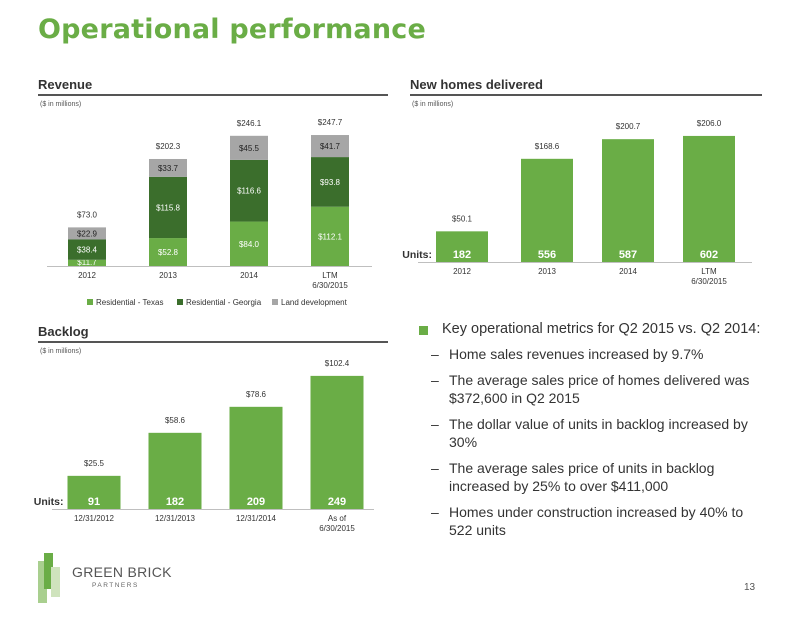 Image resolution: width=800 pixels, height=618 pixels. I want to click on revenue-segment-label: $41.7, so click(330, 146).